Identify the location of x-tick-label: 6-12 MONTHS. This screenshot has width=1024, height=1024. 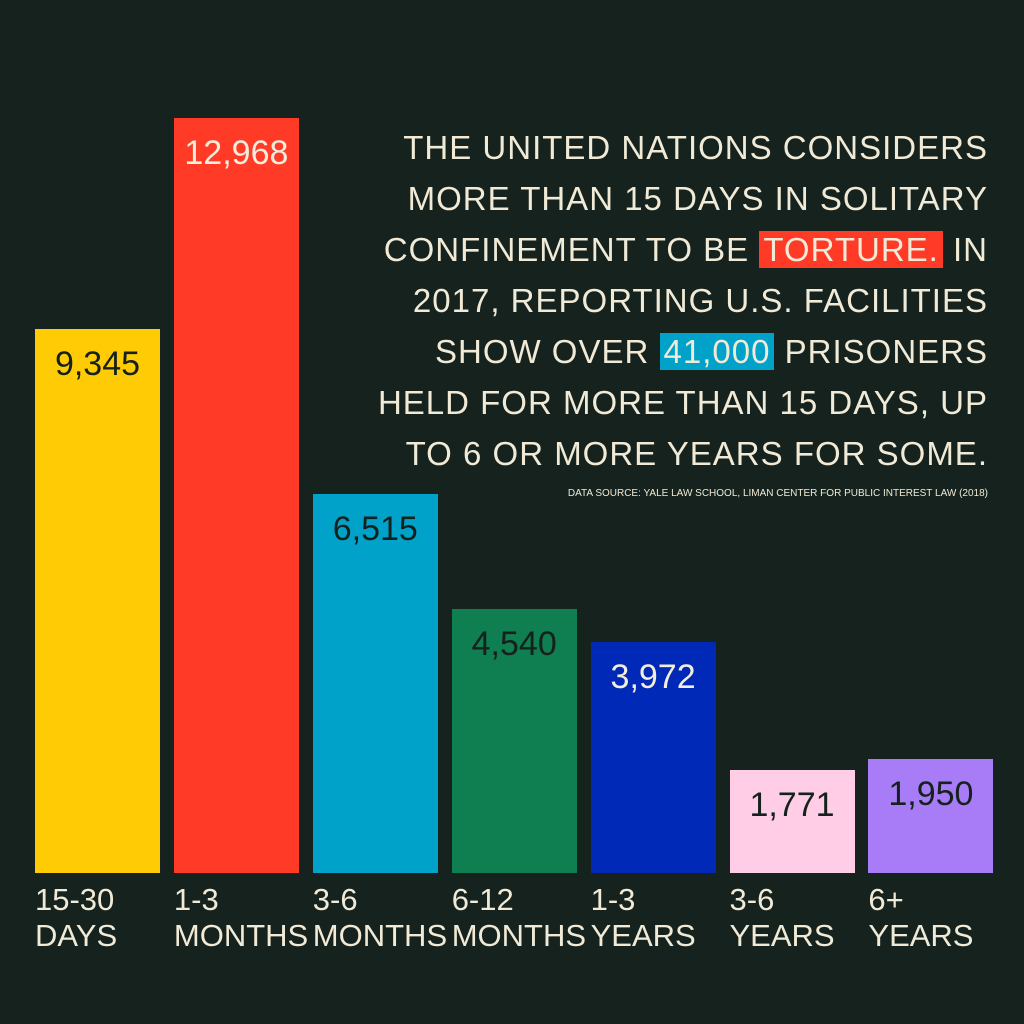
(519, 917).